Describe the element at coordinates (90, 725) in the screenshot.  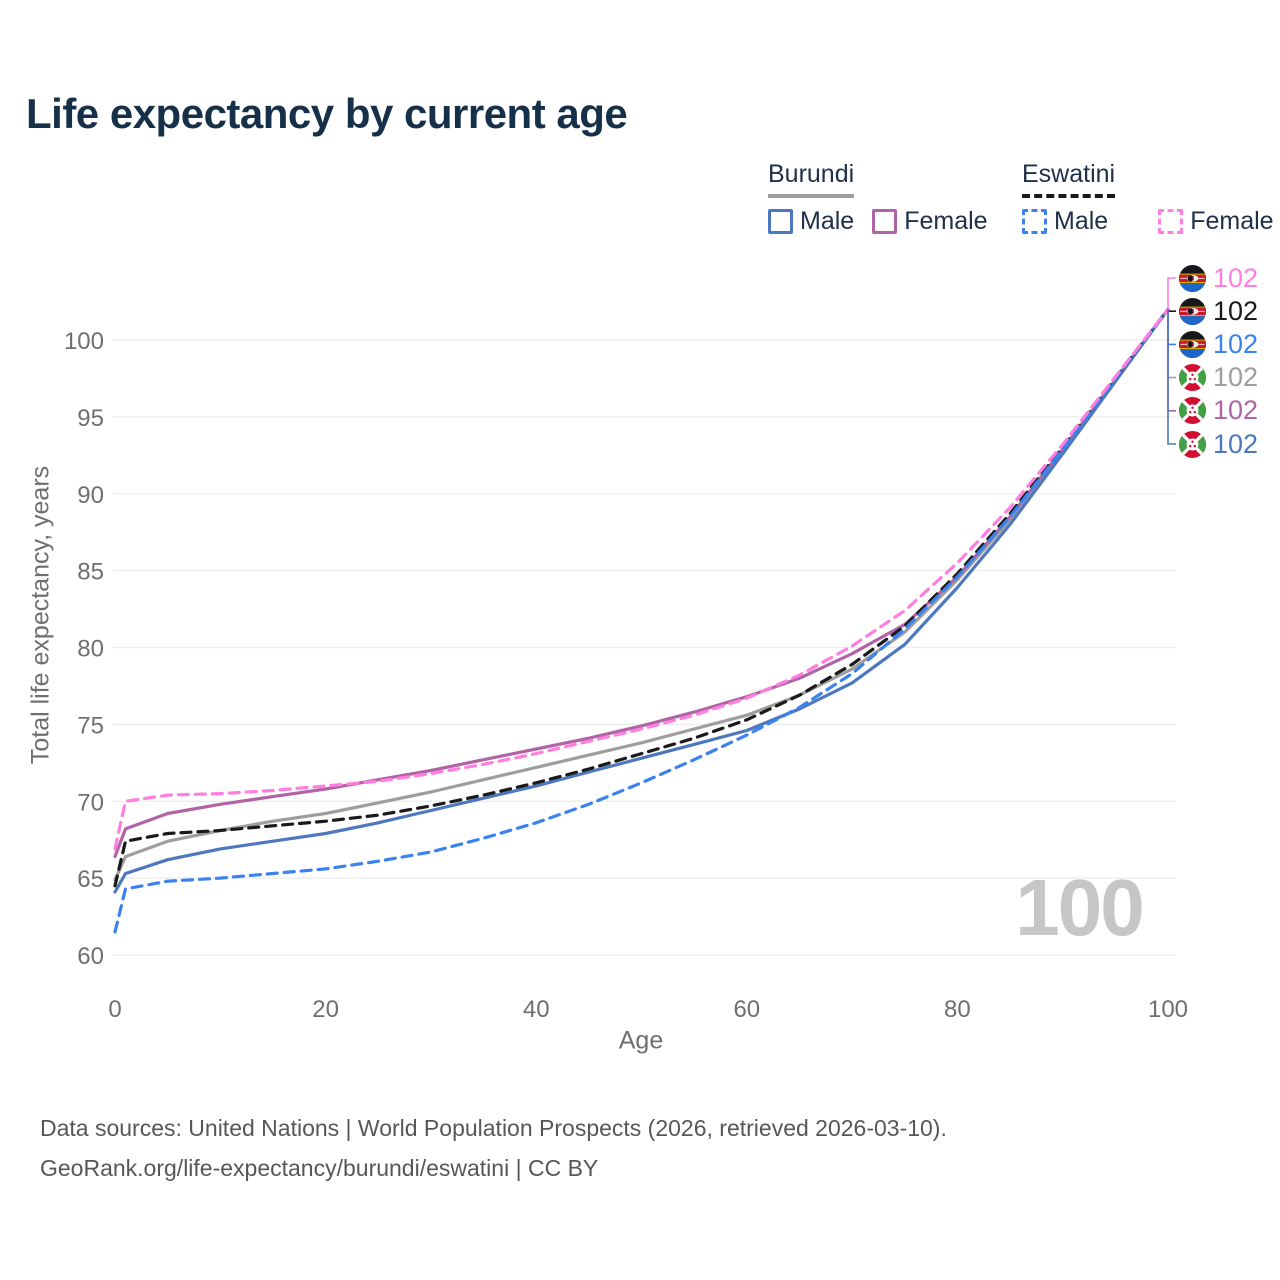
I see `y-tick-label: 75` at that location.